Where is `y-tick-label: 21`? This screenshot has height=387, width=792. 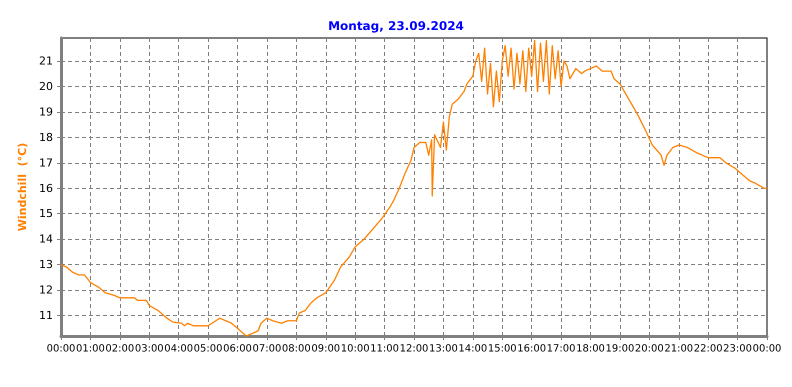 y-tick-label: 21 is located at coordinates (46, 61).